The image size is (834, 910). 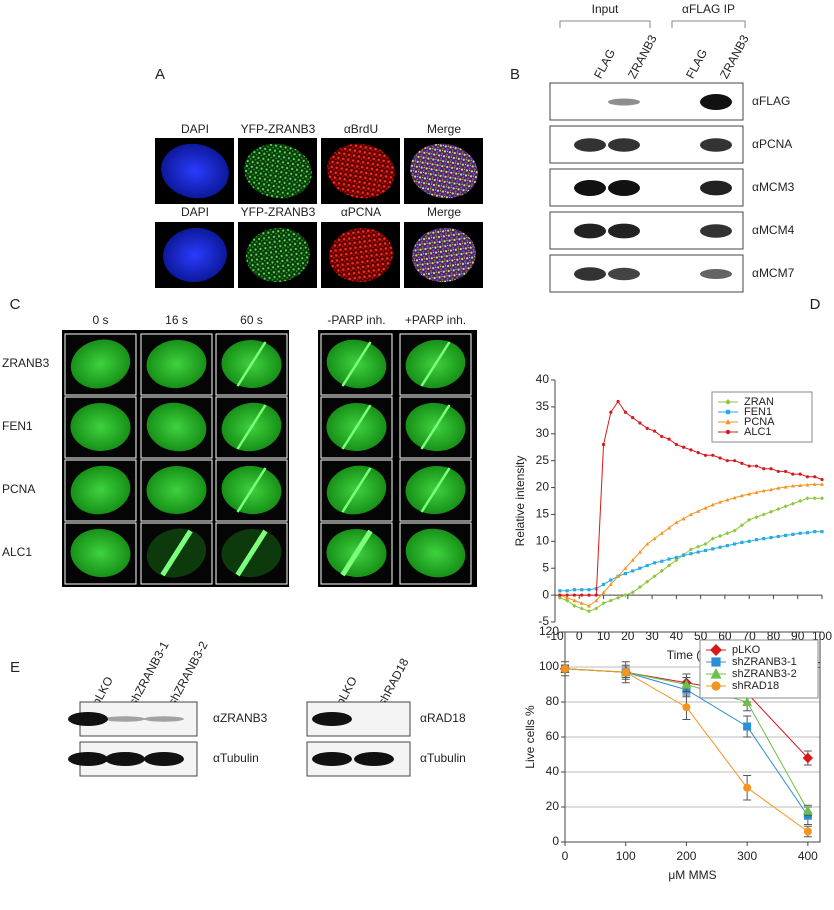 I want to click on group-label: αFLAG IP, so click(x=708, y=9).